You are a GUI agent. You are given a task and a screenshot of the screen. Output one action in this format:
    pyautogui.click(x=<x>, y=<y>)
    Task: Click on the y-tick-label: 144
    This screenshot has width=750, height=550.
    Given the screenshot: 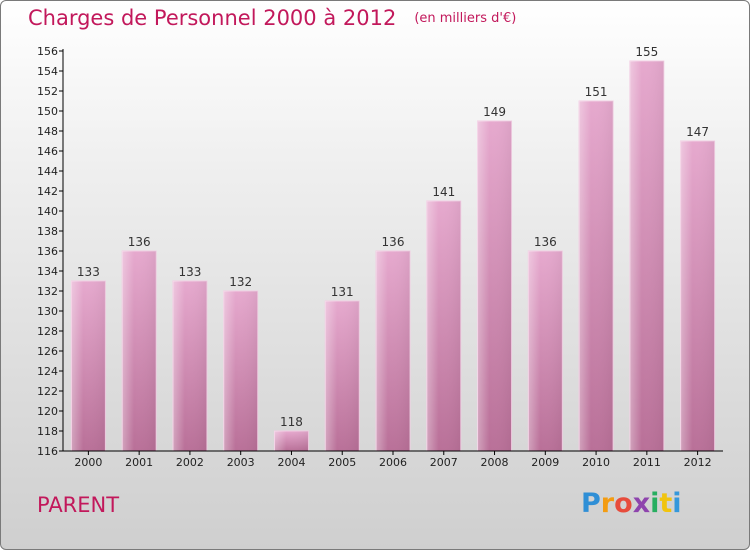 What is the action you would take?
    pyautogui.click(x=47, y=171)
    